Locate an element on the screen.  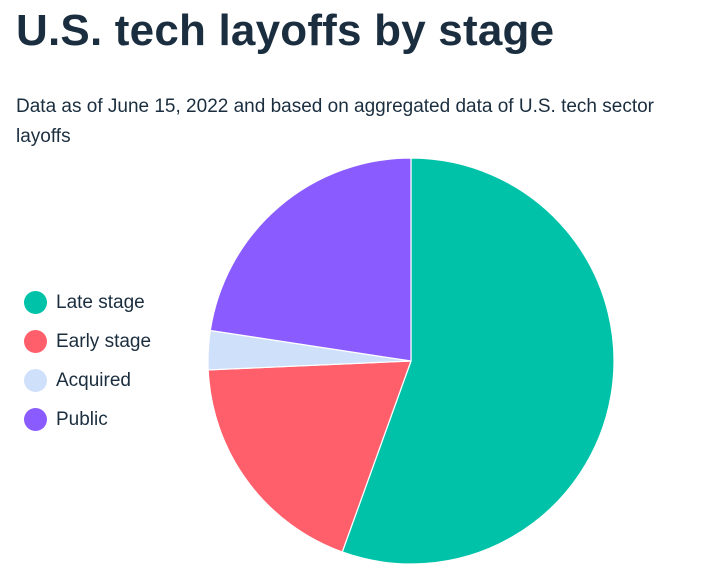
legend-label: Late stage is located at coordinates (100, 302).